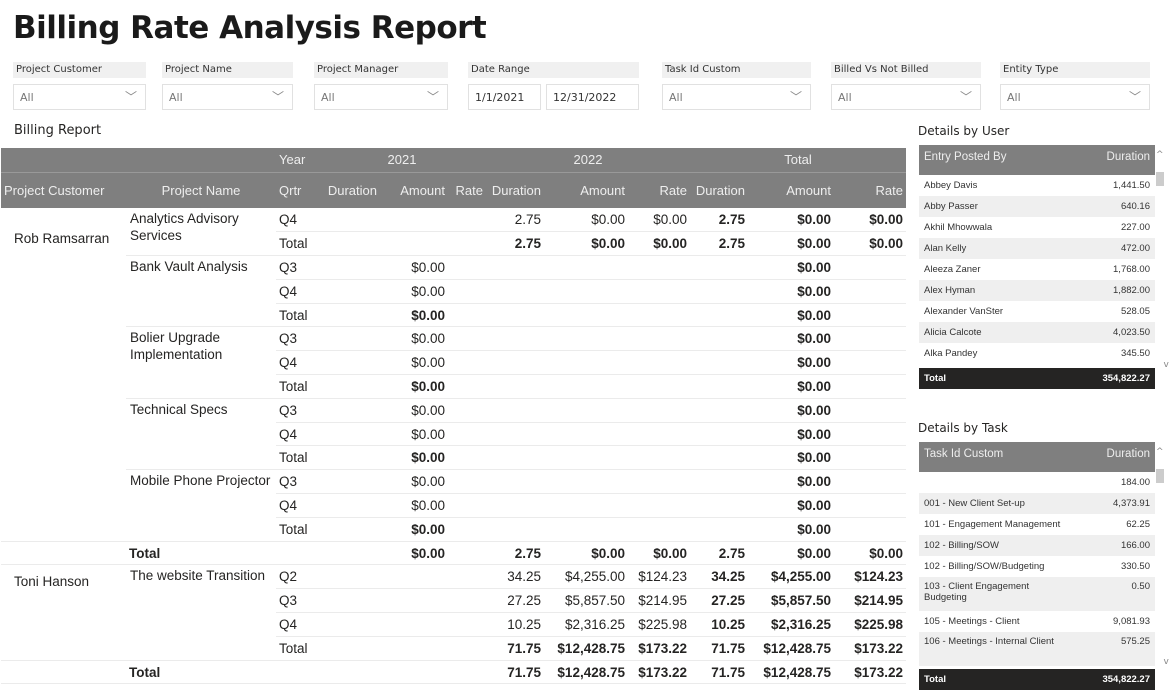 Image resolution: width=1170 pixels, height=690 pixels. I want to click on task-row: 101 - Engagement Management 62.25, so click(1037, 524).